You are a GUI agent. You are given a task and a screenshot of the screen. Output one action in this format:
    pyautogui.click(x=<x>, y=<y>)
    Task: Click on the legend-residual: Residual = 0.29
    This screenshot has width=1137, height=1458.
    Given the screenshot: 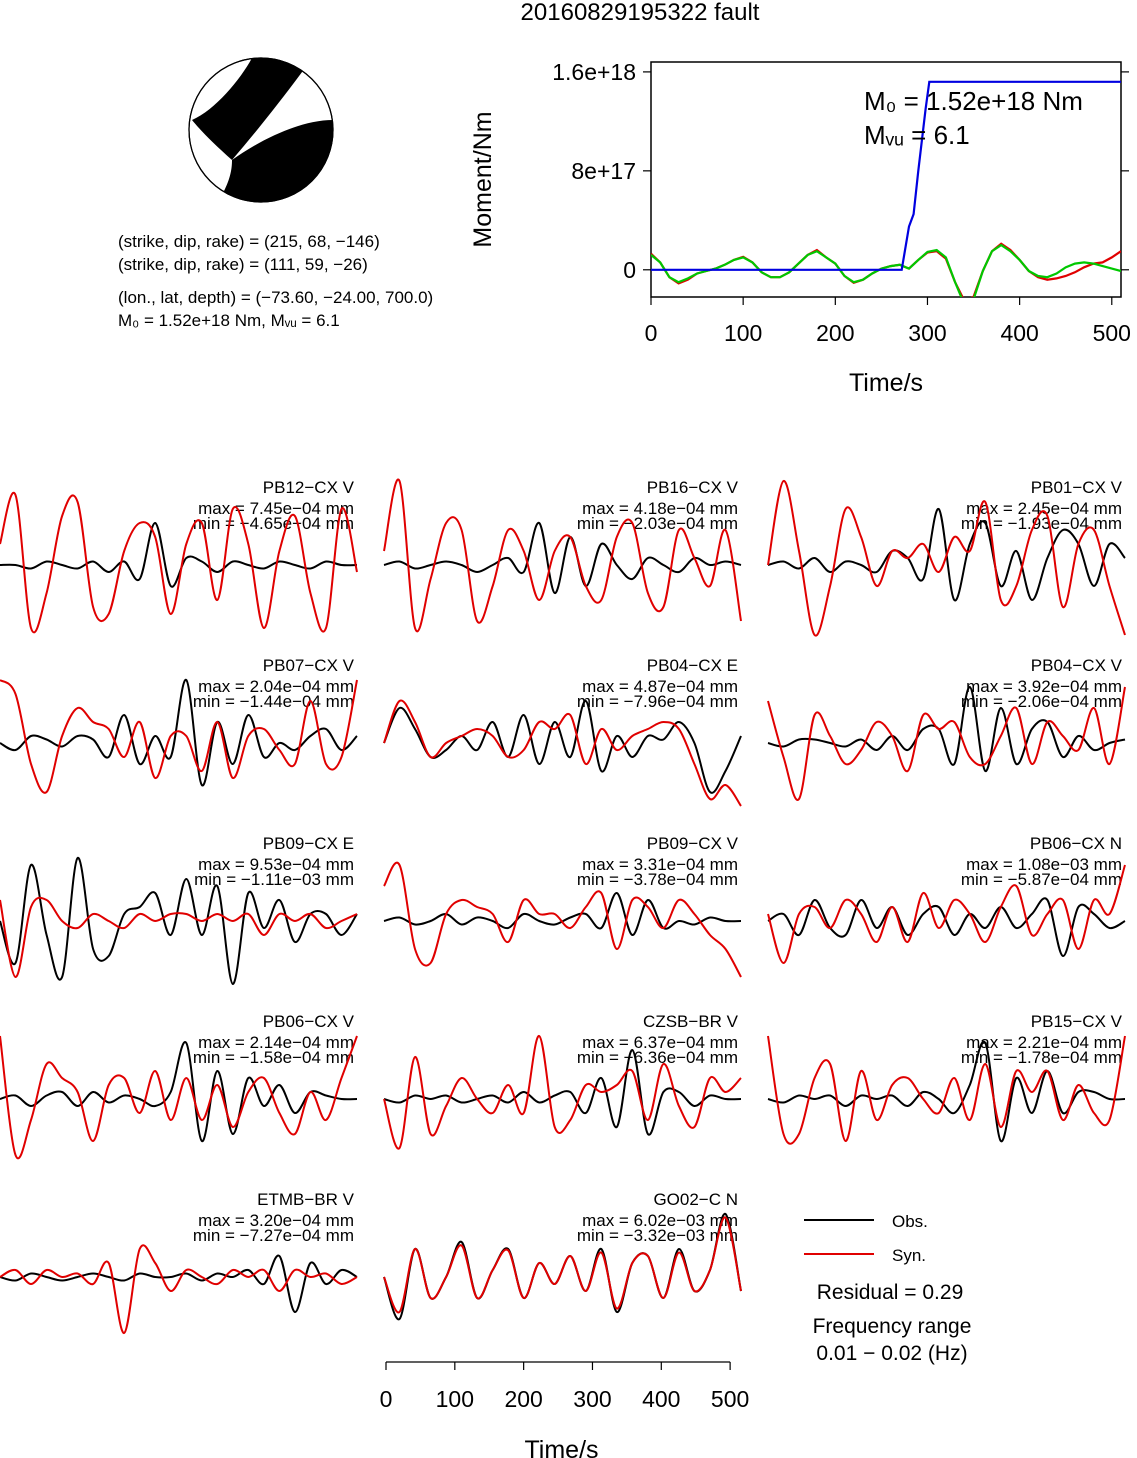 What is the action you would take?
    pyautogui.click(x=890, y=1292)
    